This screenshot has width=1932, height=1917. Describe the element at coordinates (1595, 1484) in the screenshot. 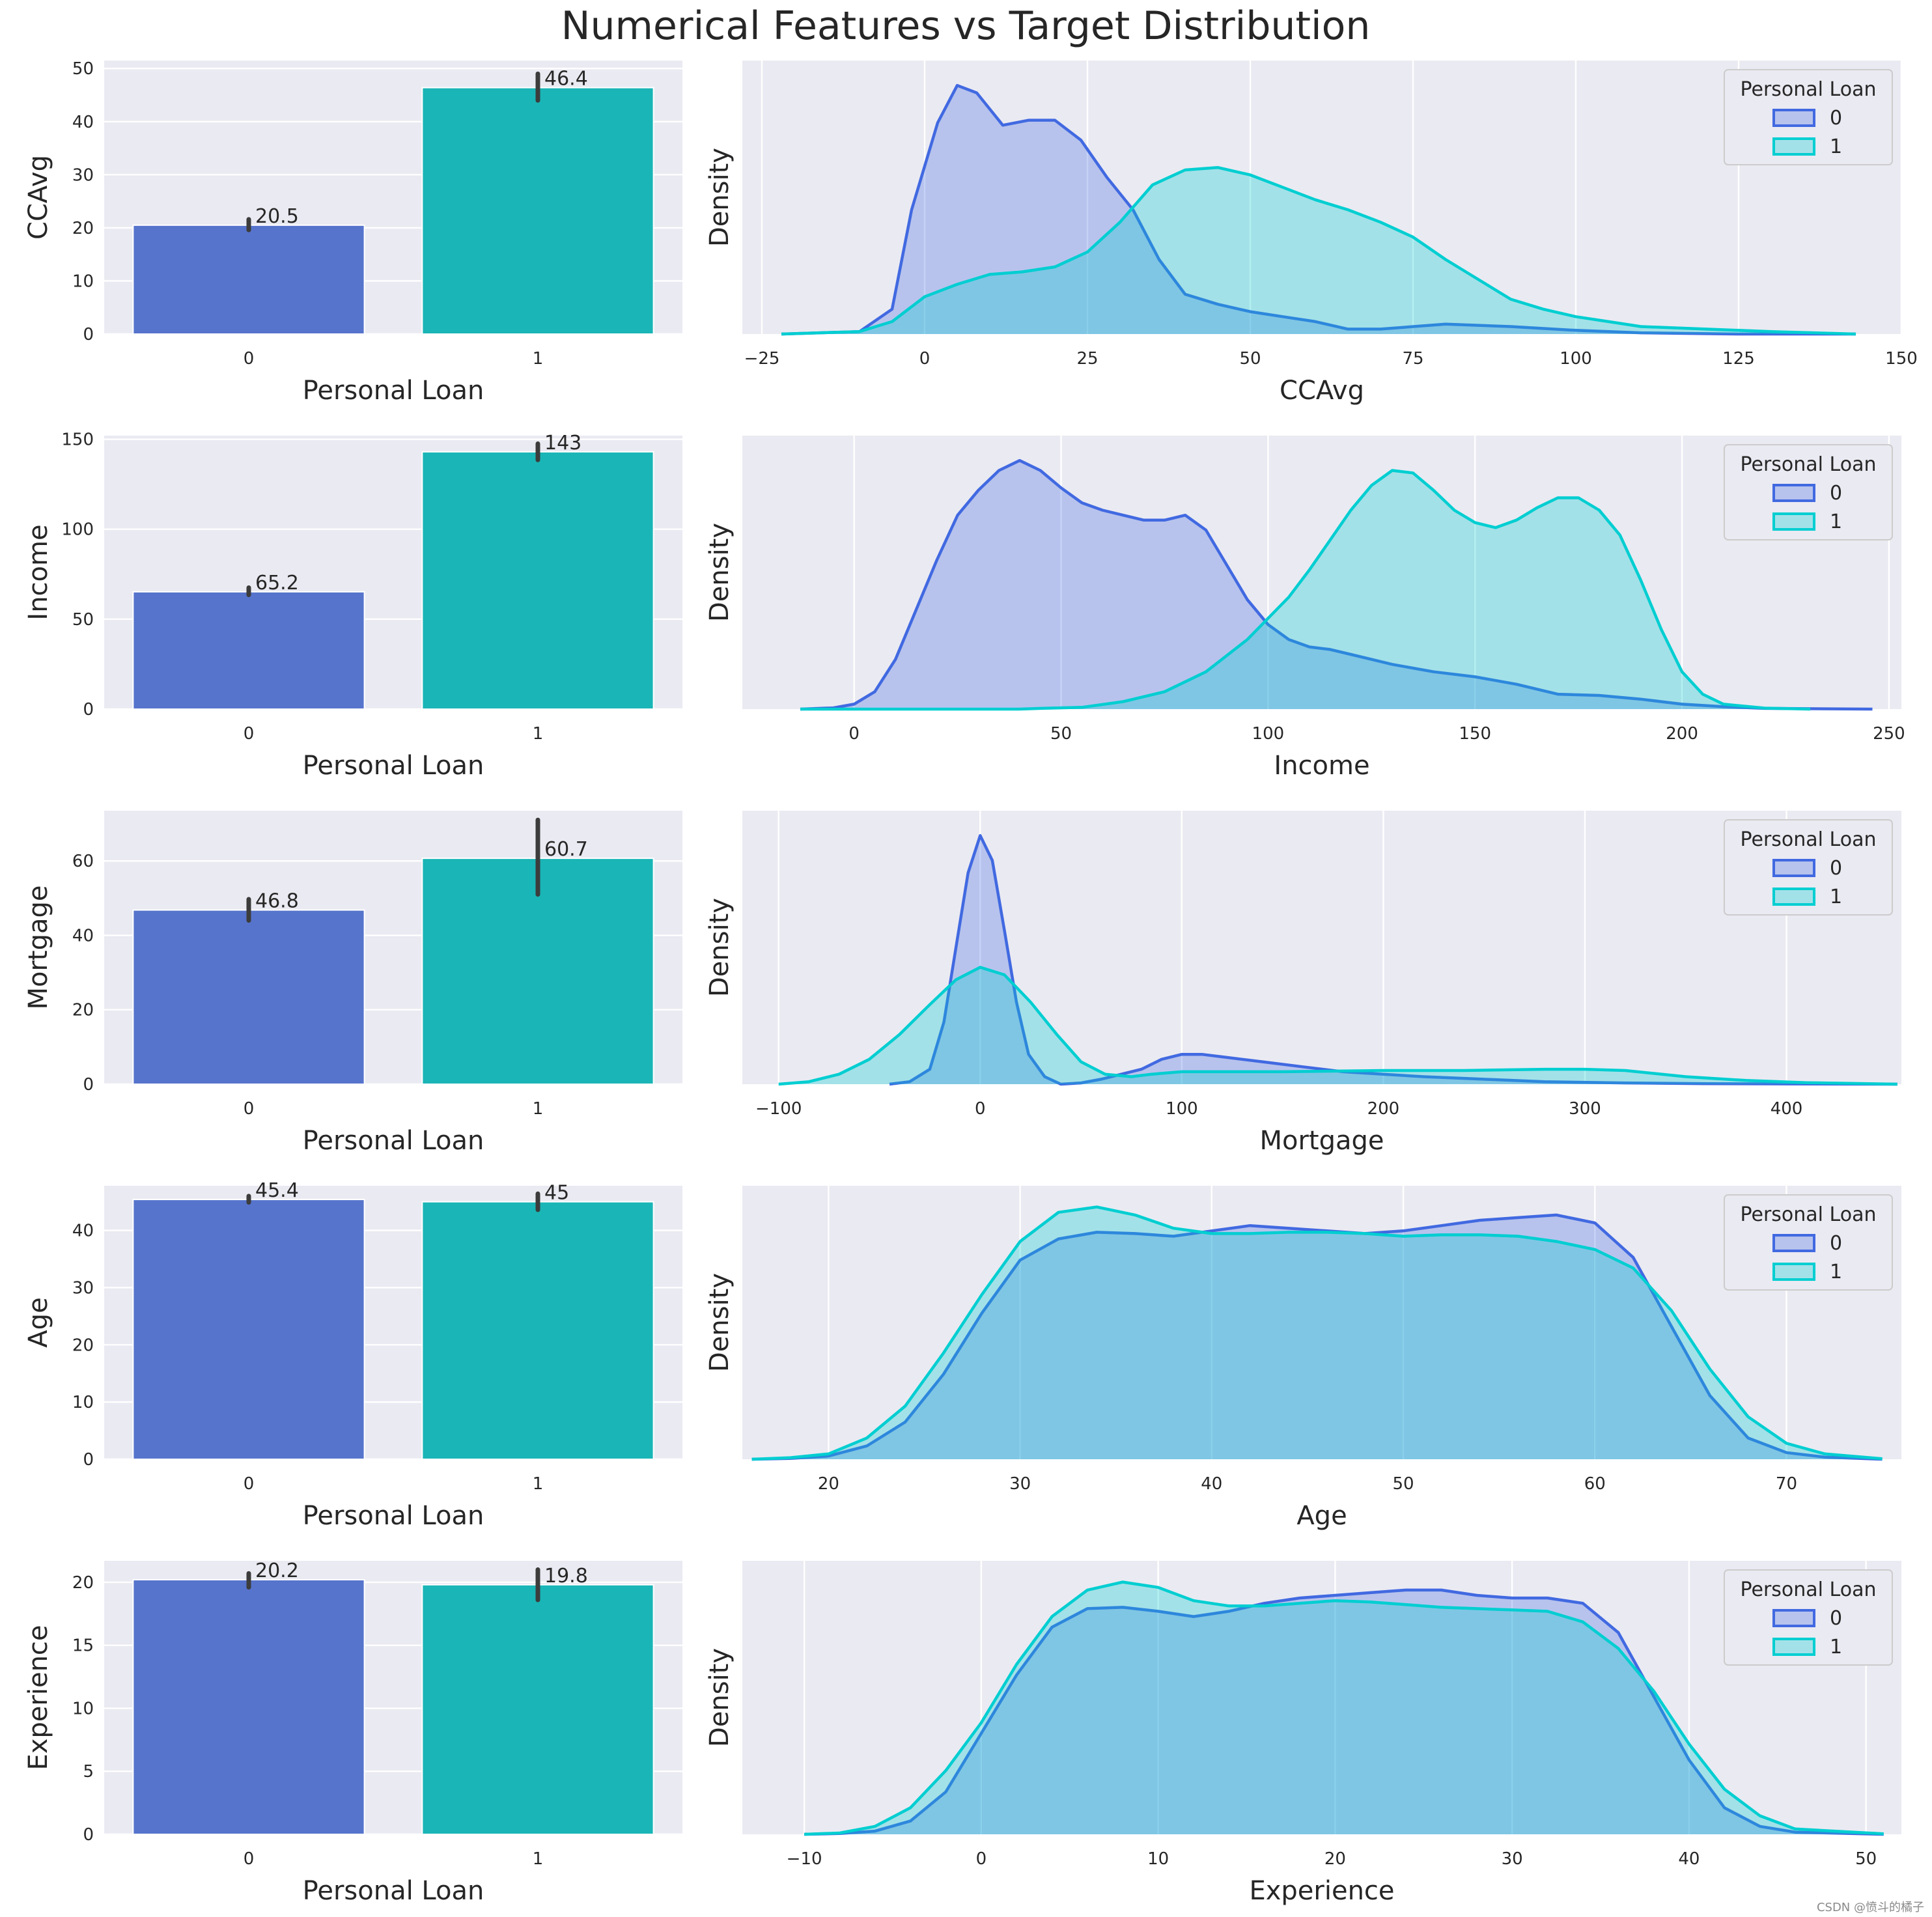

I see `x-tick-label: 60` at that location.